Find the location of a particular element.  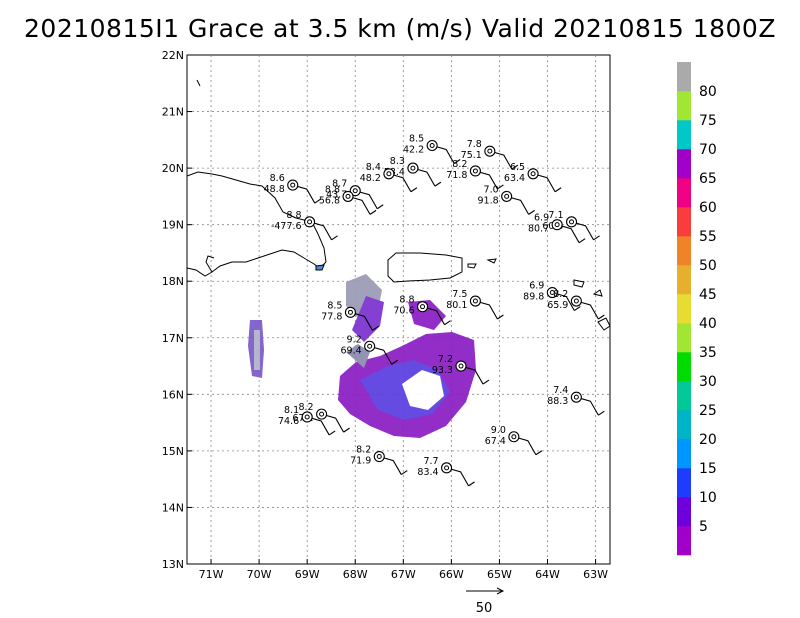

station-value-top: 7.2 is located at coordinates (445, 359).